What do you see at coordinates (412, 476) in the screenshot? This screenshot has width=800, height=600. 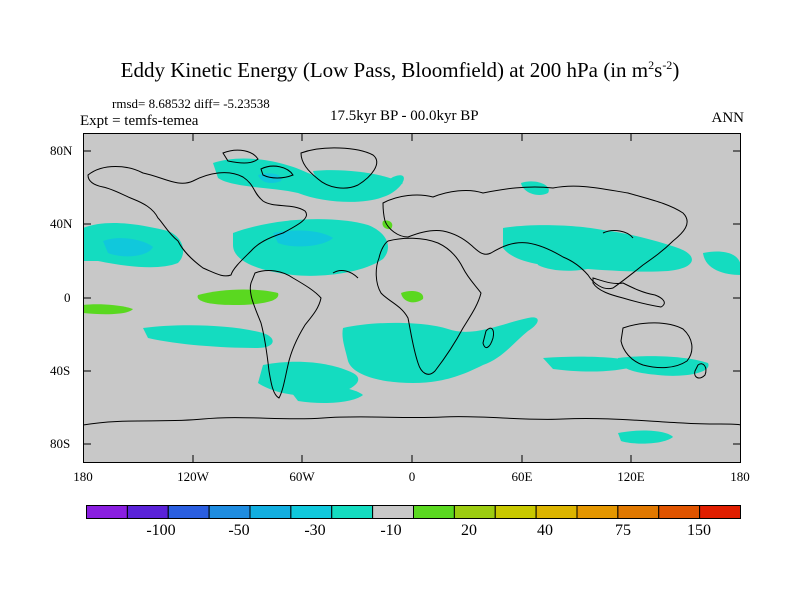 I see `lon-label-0: 0` at bounding box center [412, 476].